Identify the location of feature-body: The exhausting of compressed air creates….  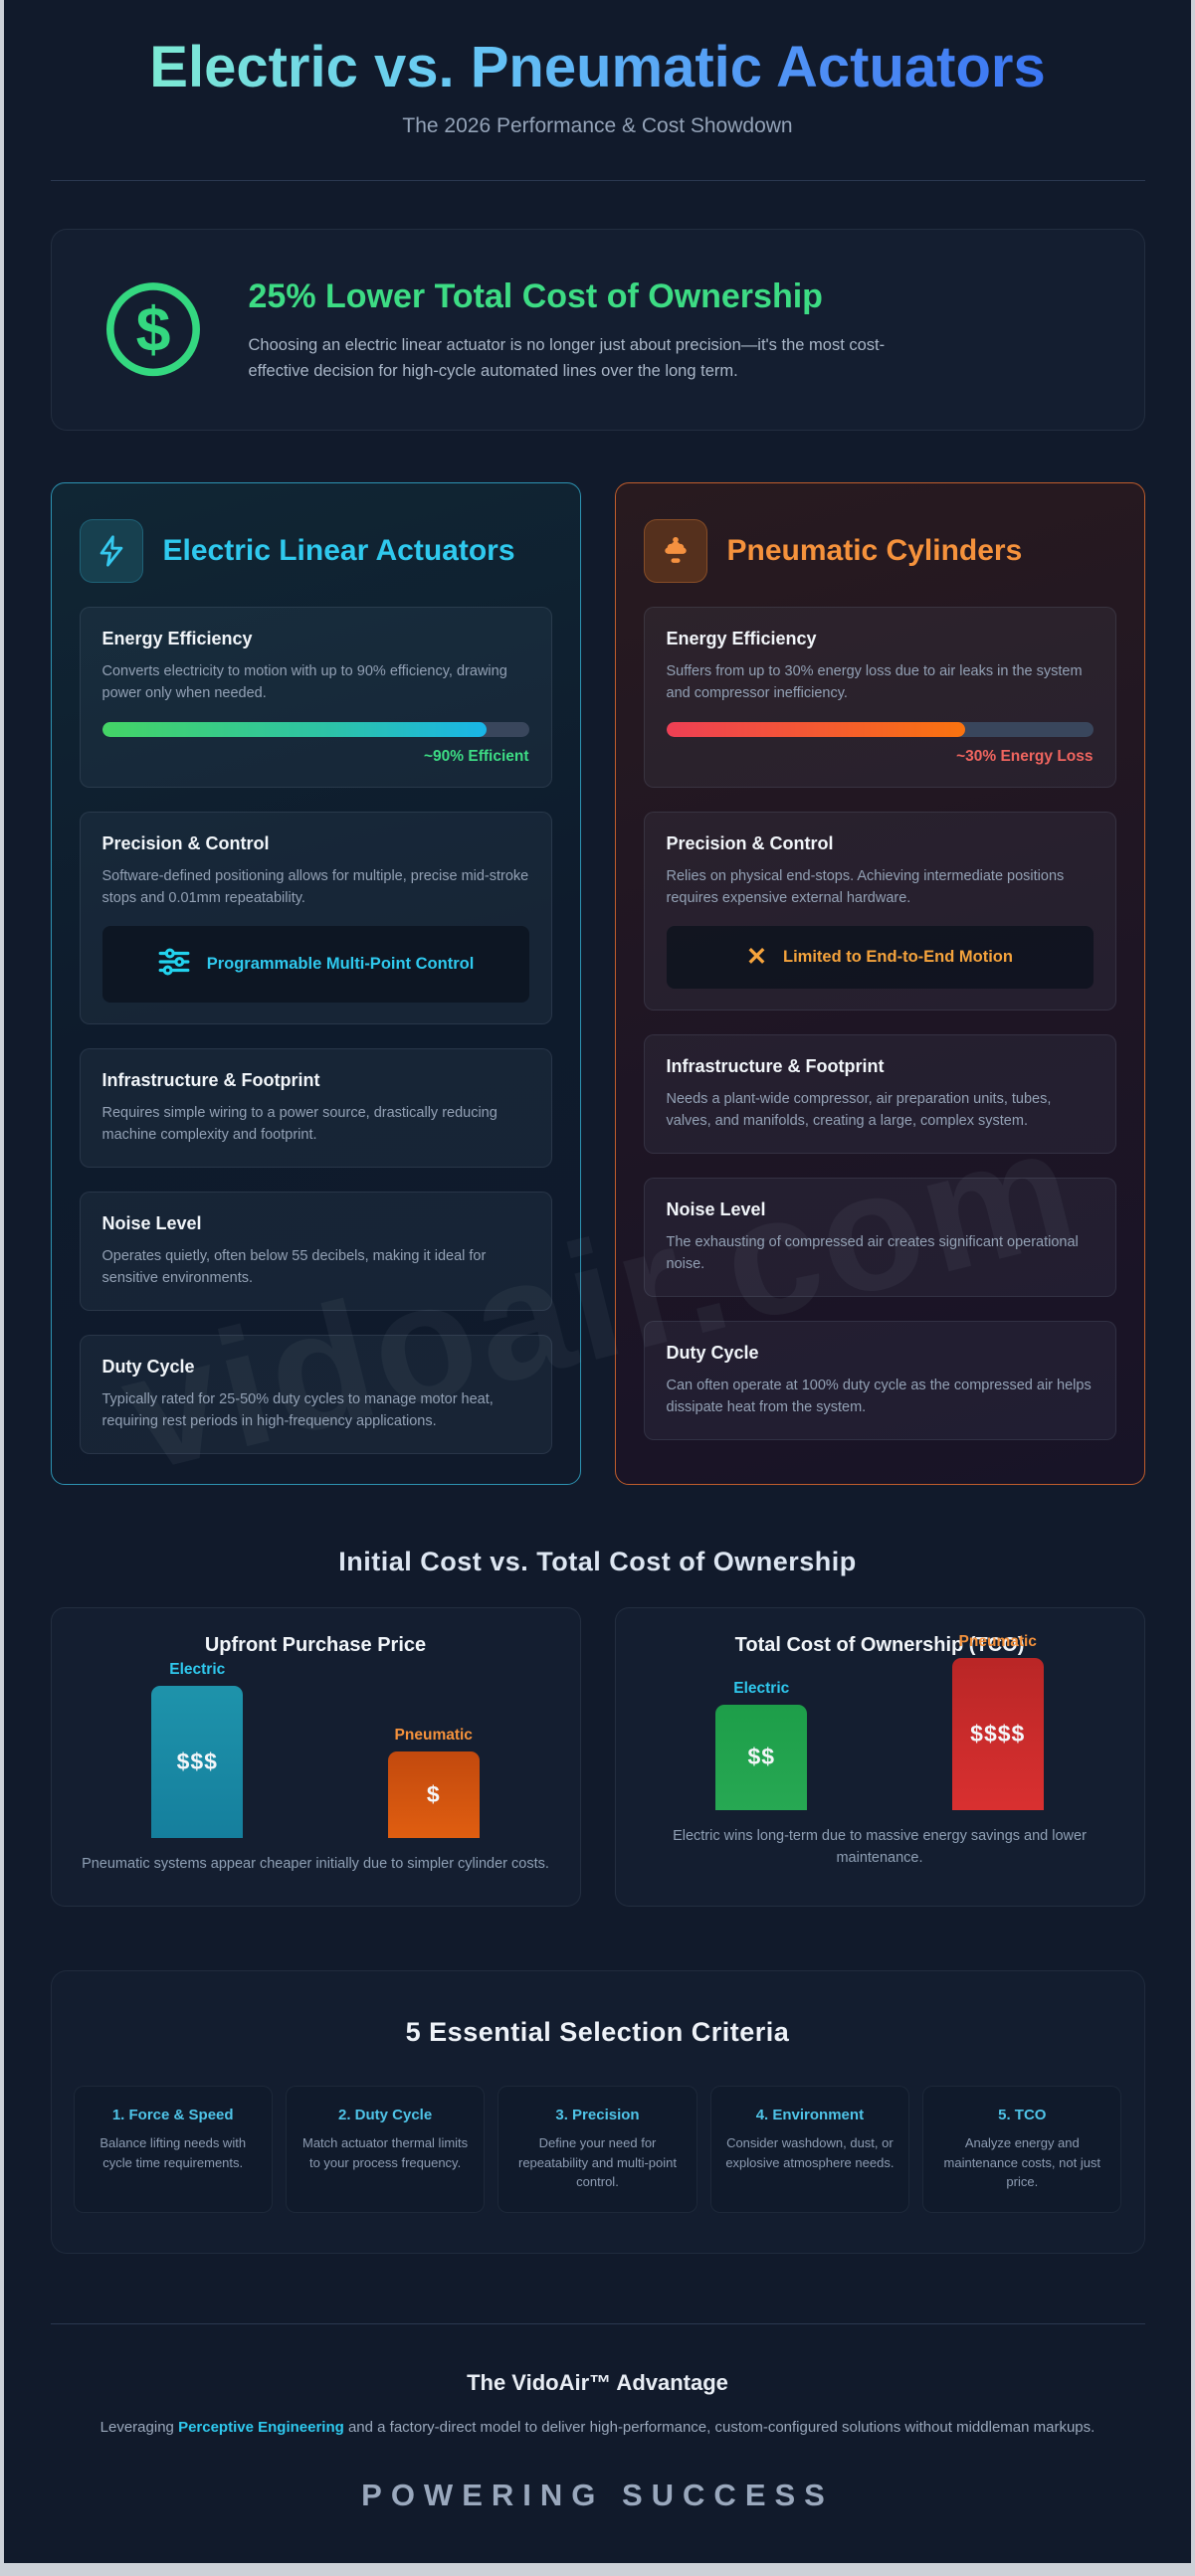
(873, 1253).